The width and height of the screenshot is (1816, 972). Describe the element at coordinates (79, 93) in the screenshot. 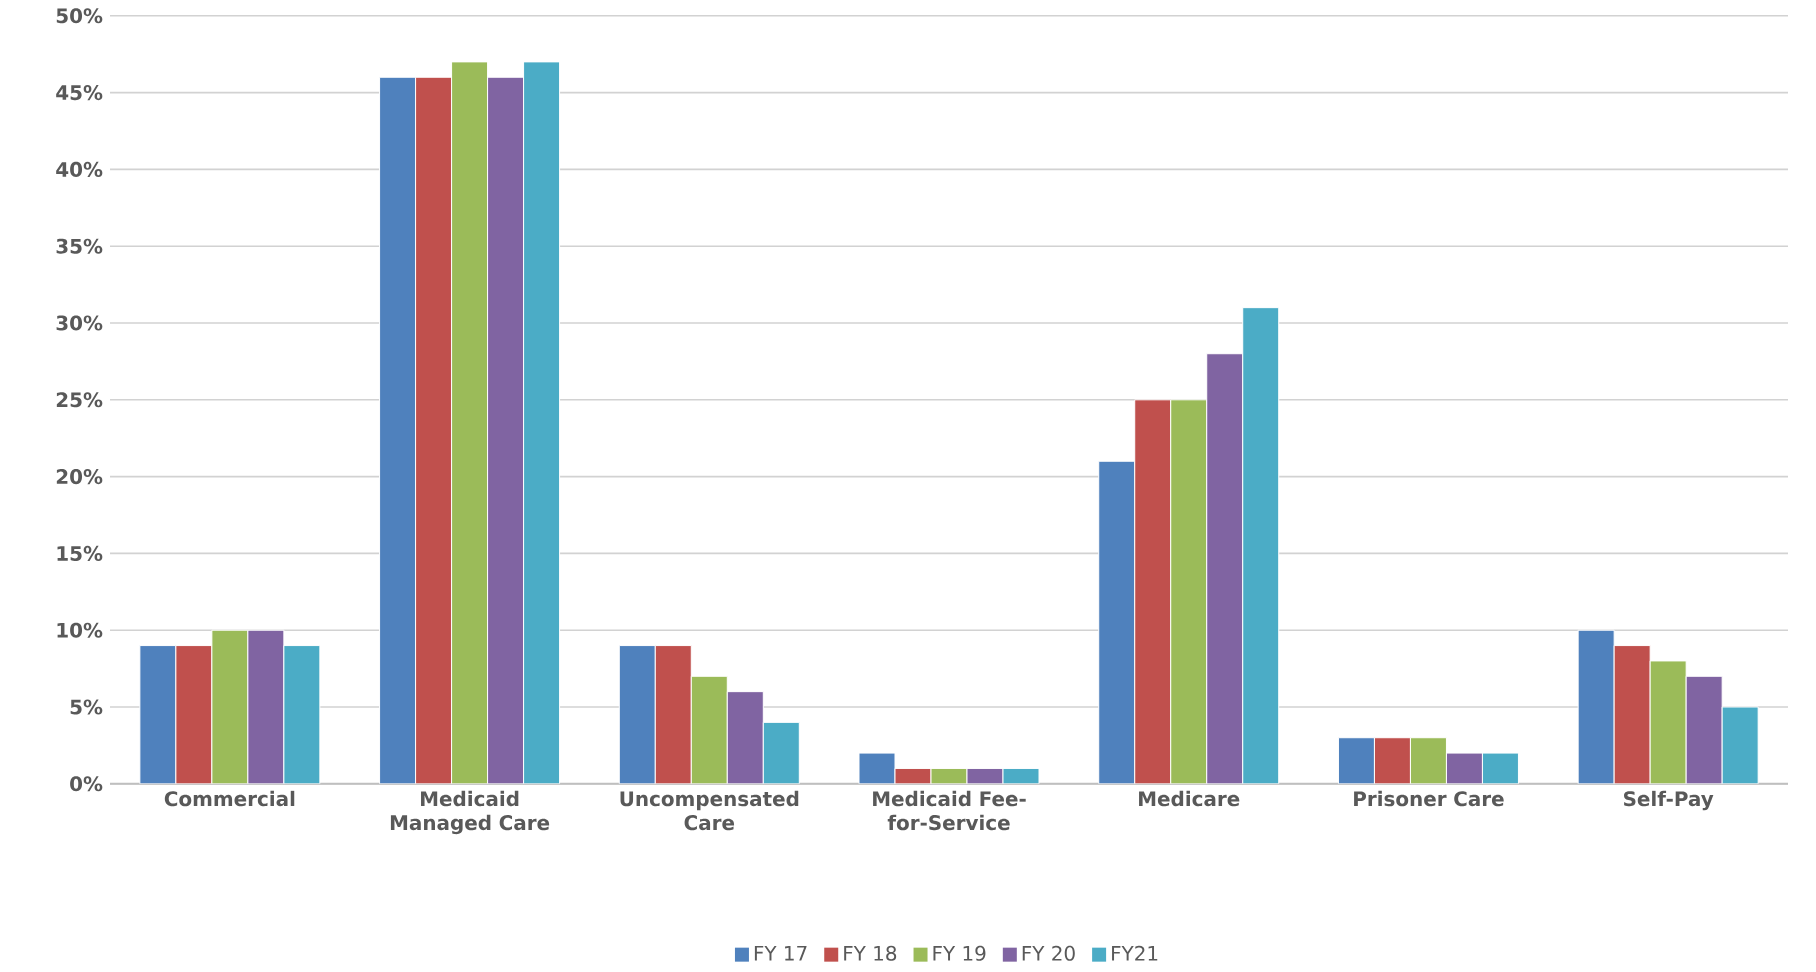

I see `y-tick-label: 45%` at that location.